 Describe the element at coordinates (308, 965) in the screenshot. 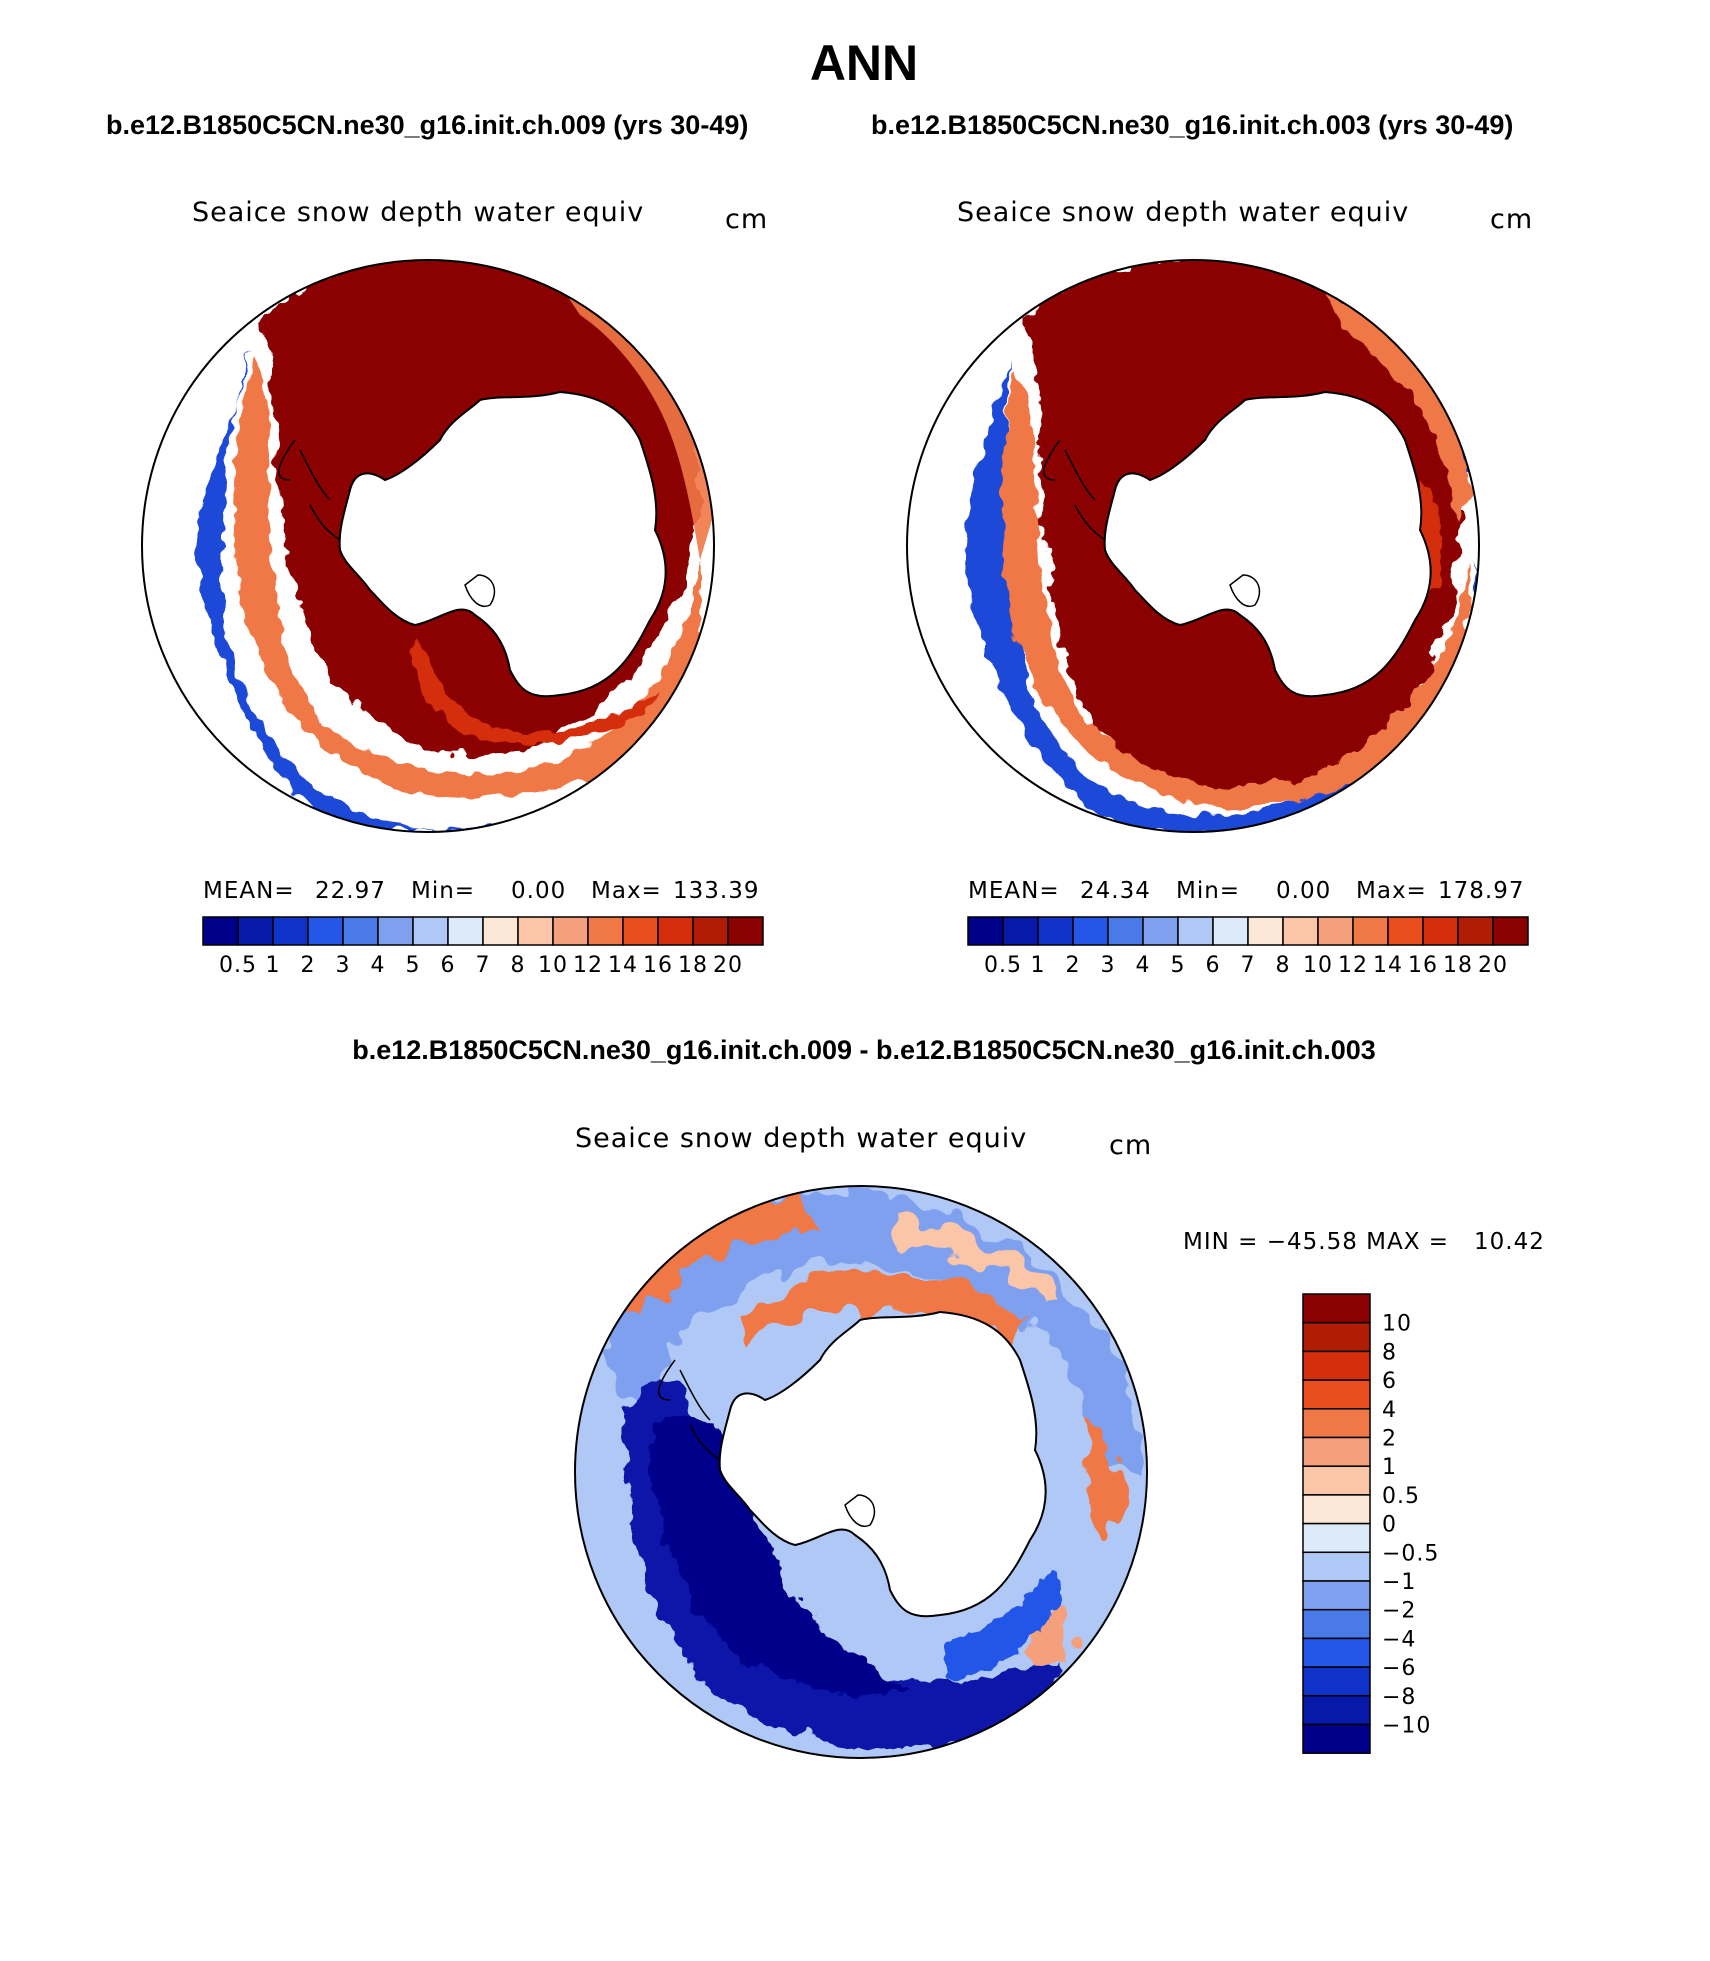

I see `panel-a-colorbar-tick: 2` at that location.